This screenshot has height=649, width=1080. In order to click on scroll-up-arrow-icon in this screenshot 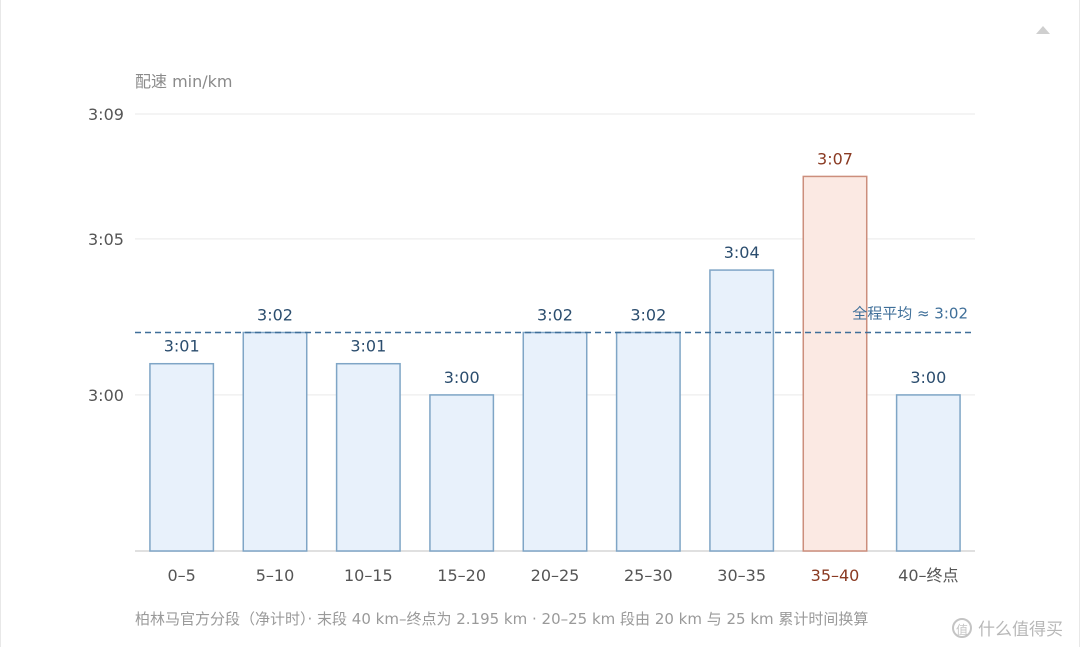, I will do `click(1043, 30)`.